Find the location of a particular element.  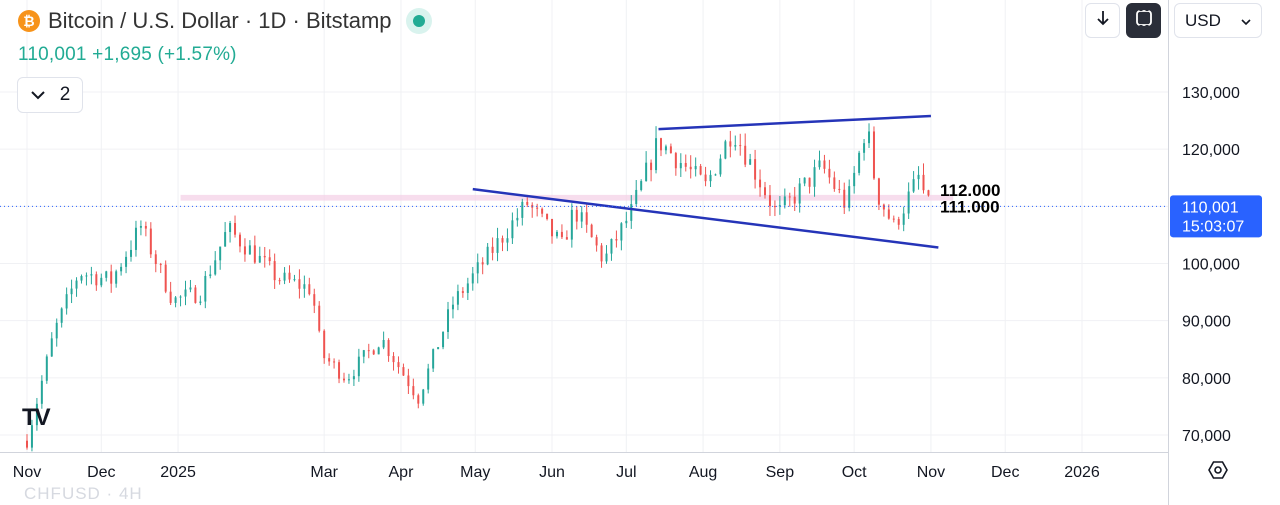

x-tick-label: Nov is located at coordinates (27, 472).